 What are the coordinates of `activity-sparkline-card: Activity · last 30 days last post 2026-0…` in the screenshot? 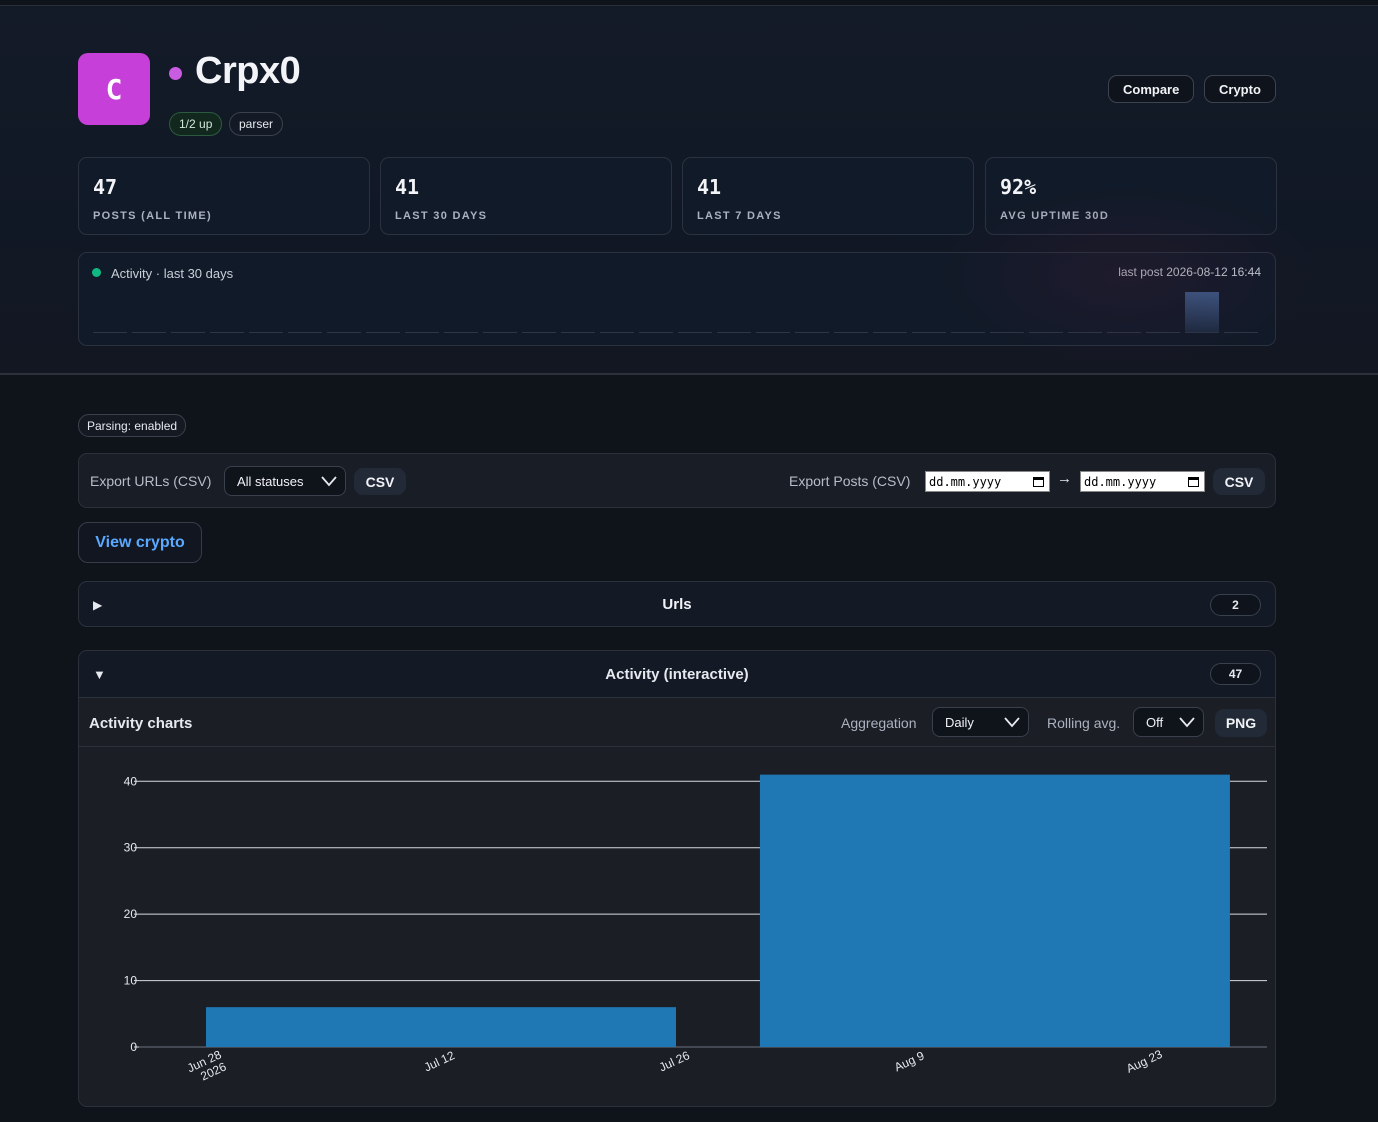 It's located at (677, 299).